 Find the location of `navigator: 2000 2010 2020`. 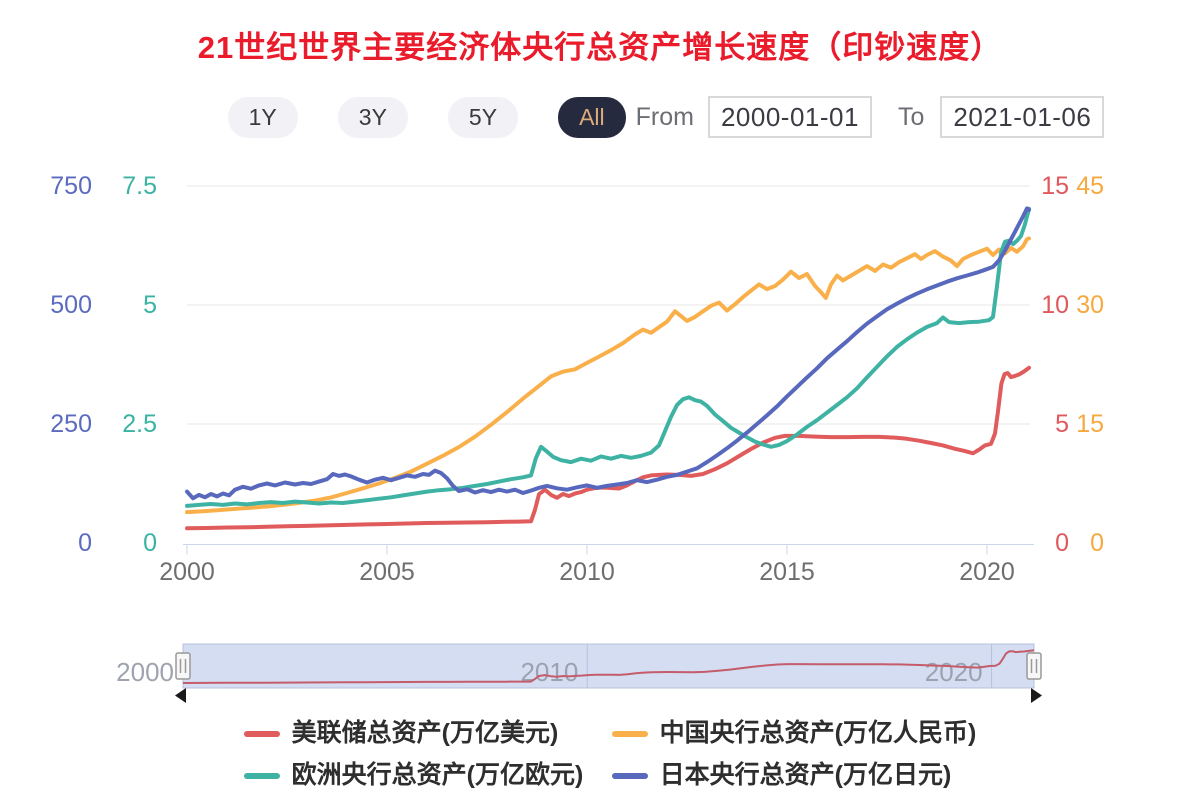

navigator: 2000 2010 2020 is located at coordinates (579, 673).